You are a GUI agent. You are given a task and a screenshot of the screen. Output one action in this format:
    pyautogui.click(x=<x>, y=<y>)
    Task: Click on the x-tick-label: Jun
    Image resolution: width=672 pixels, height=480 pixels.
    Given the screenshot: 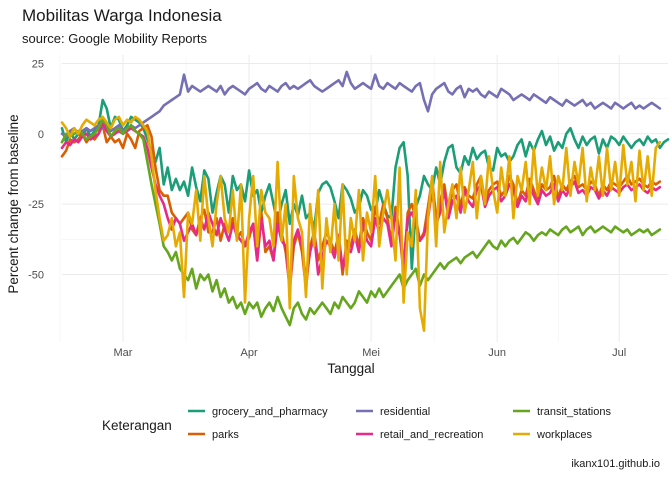 What is the action you would take?
    pyautogui.click(x=497, y=353)
    